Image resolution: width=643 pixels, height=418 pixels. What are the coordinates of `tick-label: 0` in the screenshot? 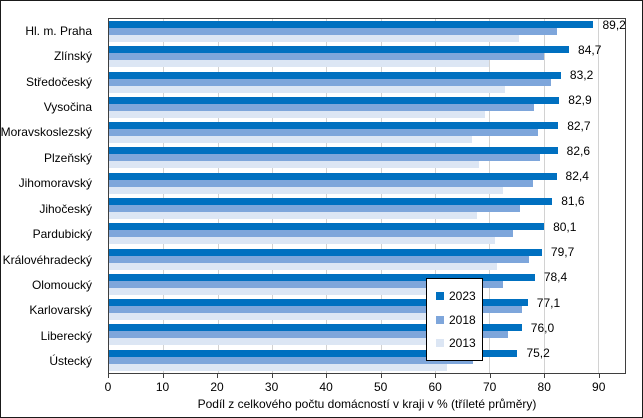 It's located at (108, 387).